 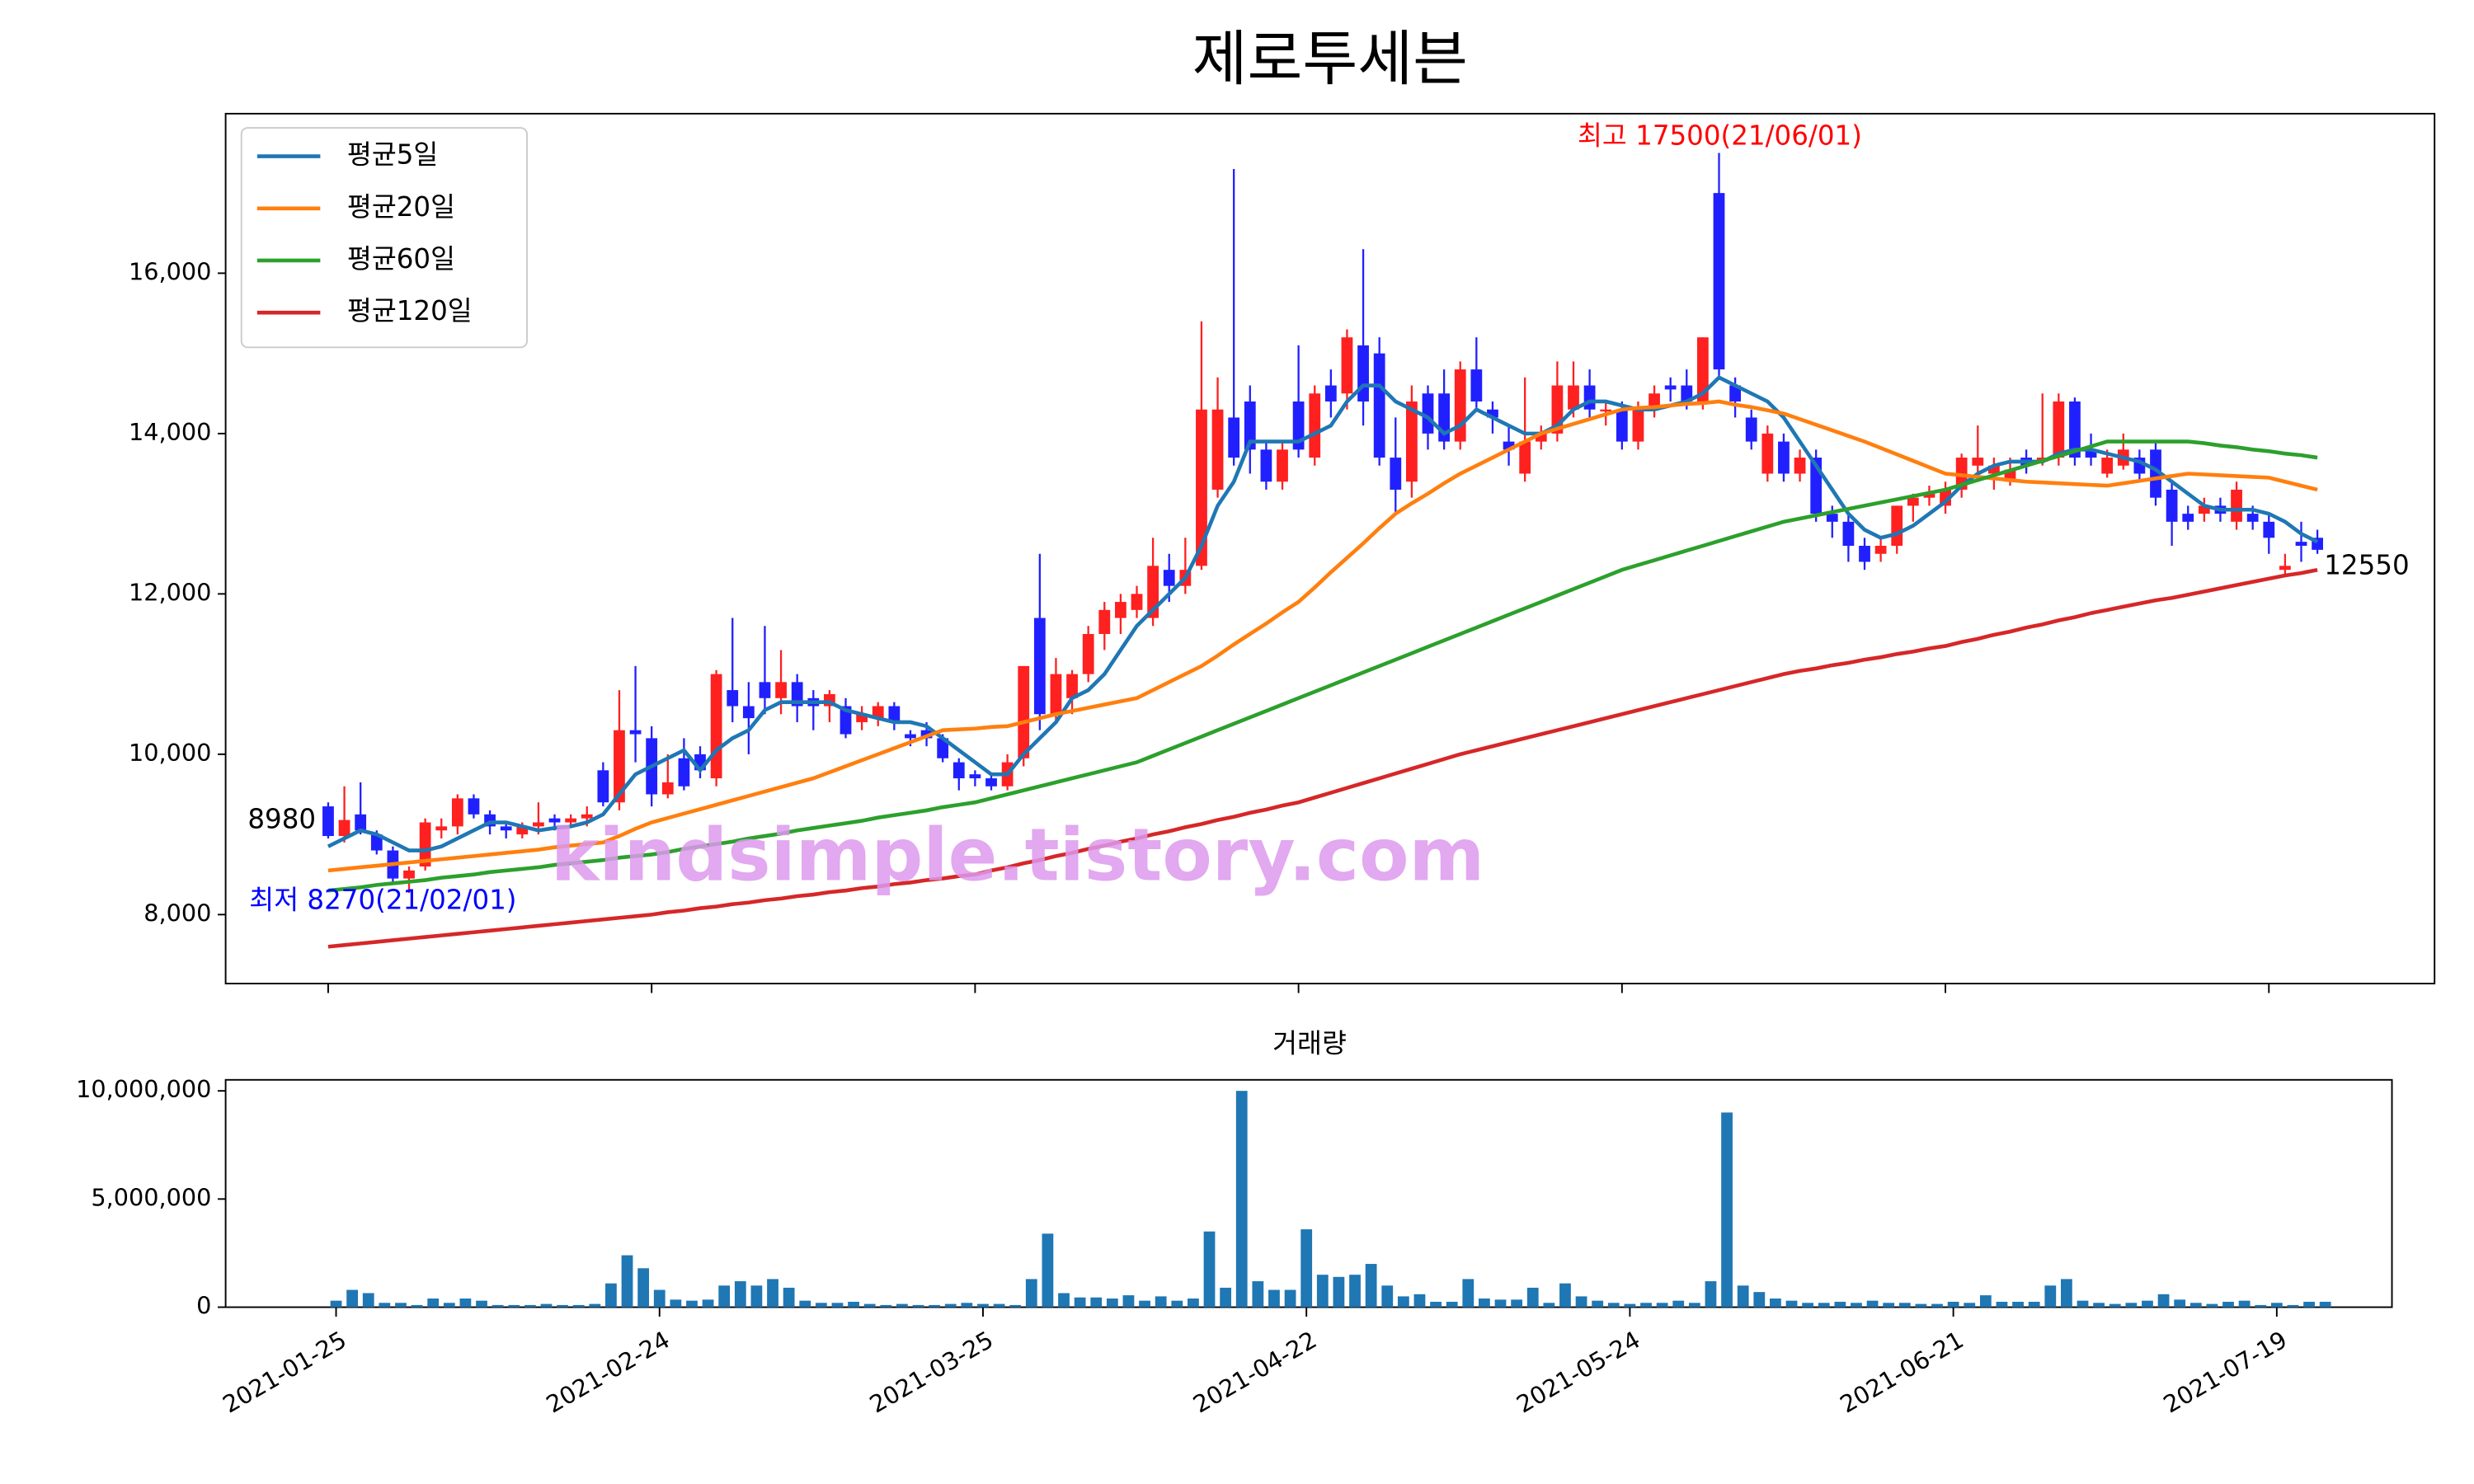 I want to click on y-tick-label: 8,000, so click(x=177, y=913).